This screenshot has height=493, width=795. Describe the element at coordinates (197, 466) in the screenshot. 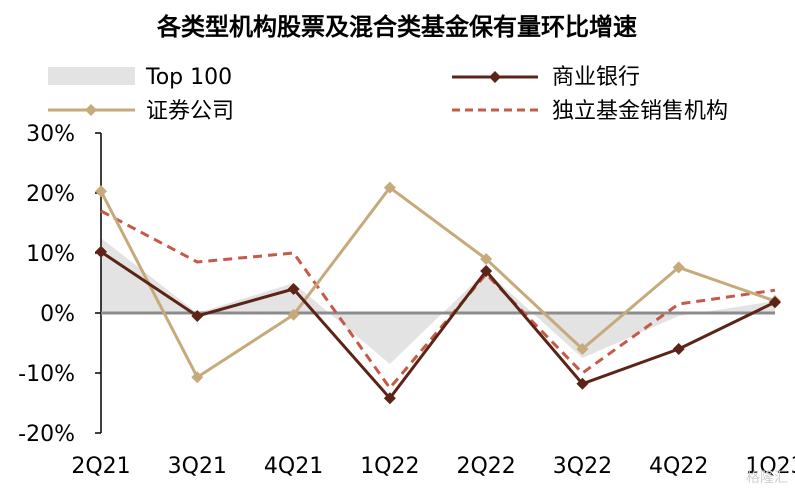

I see `x-tick-label: 3Q21` at that location.